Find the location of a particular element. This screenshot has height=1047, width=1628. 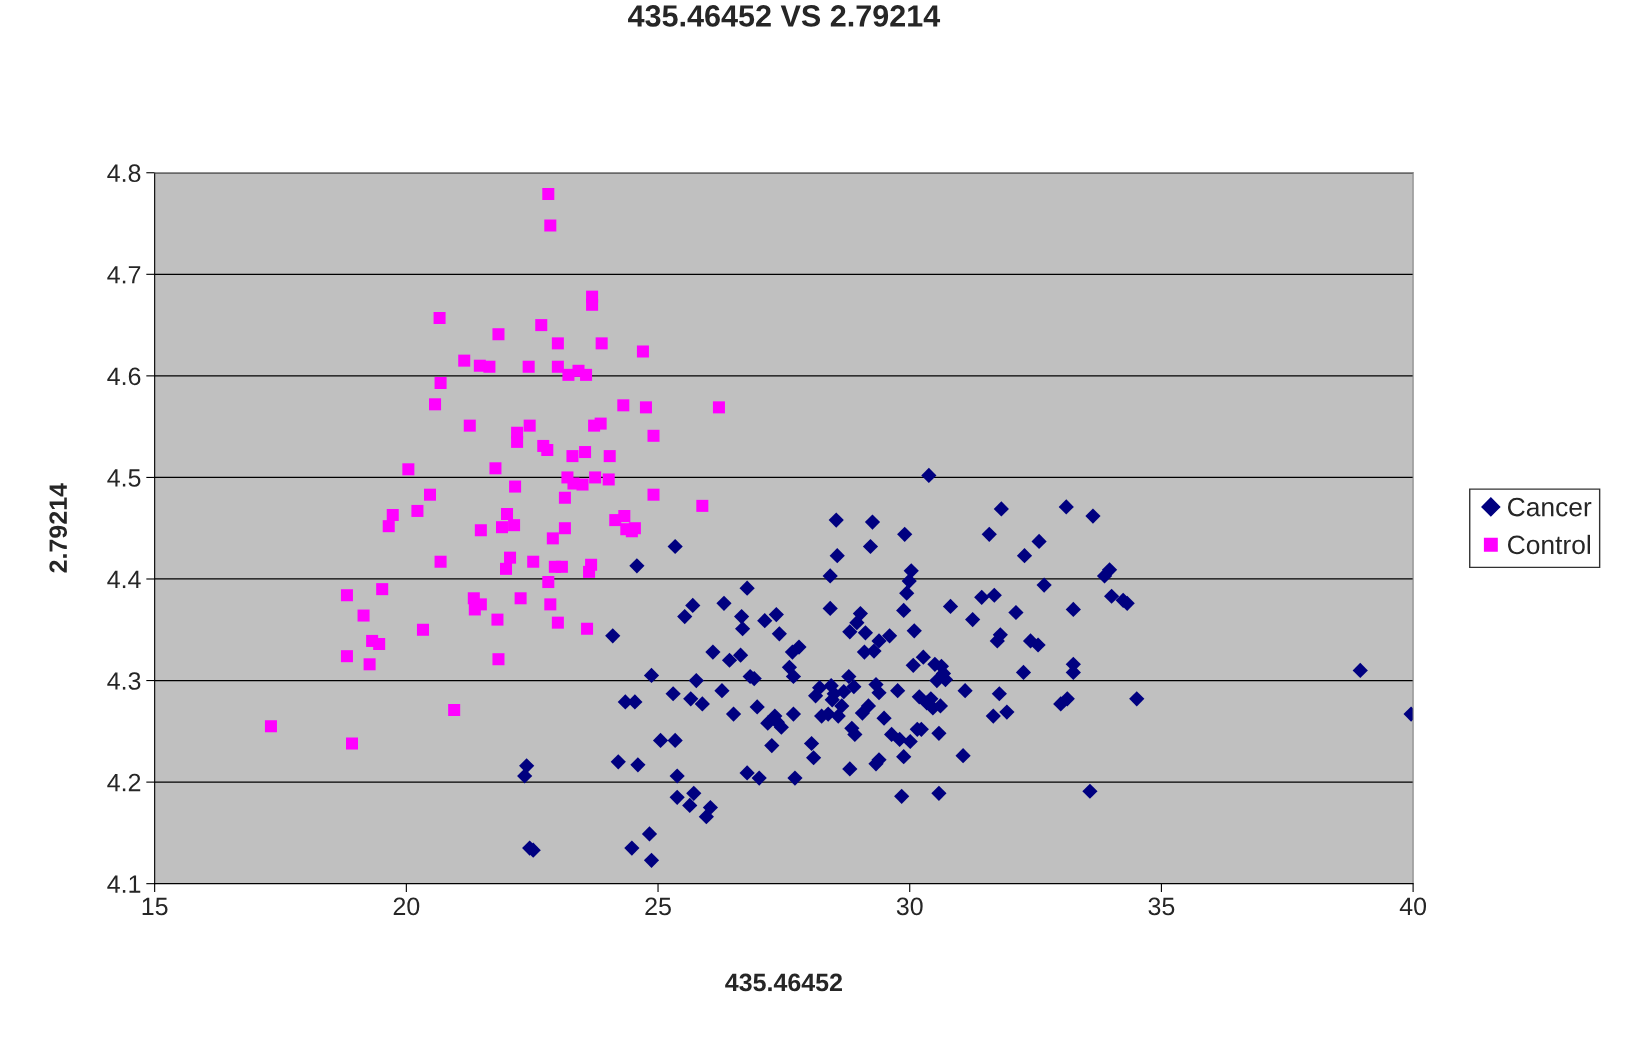

y-tick-label: 4.5 is located at coordinates (124, 478).